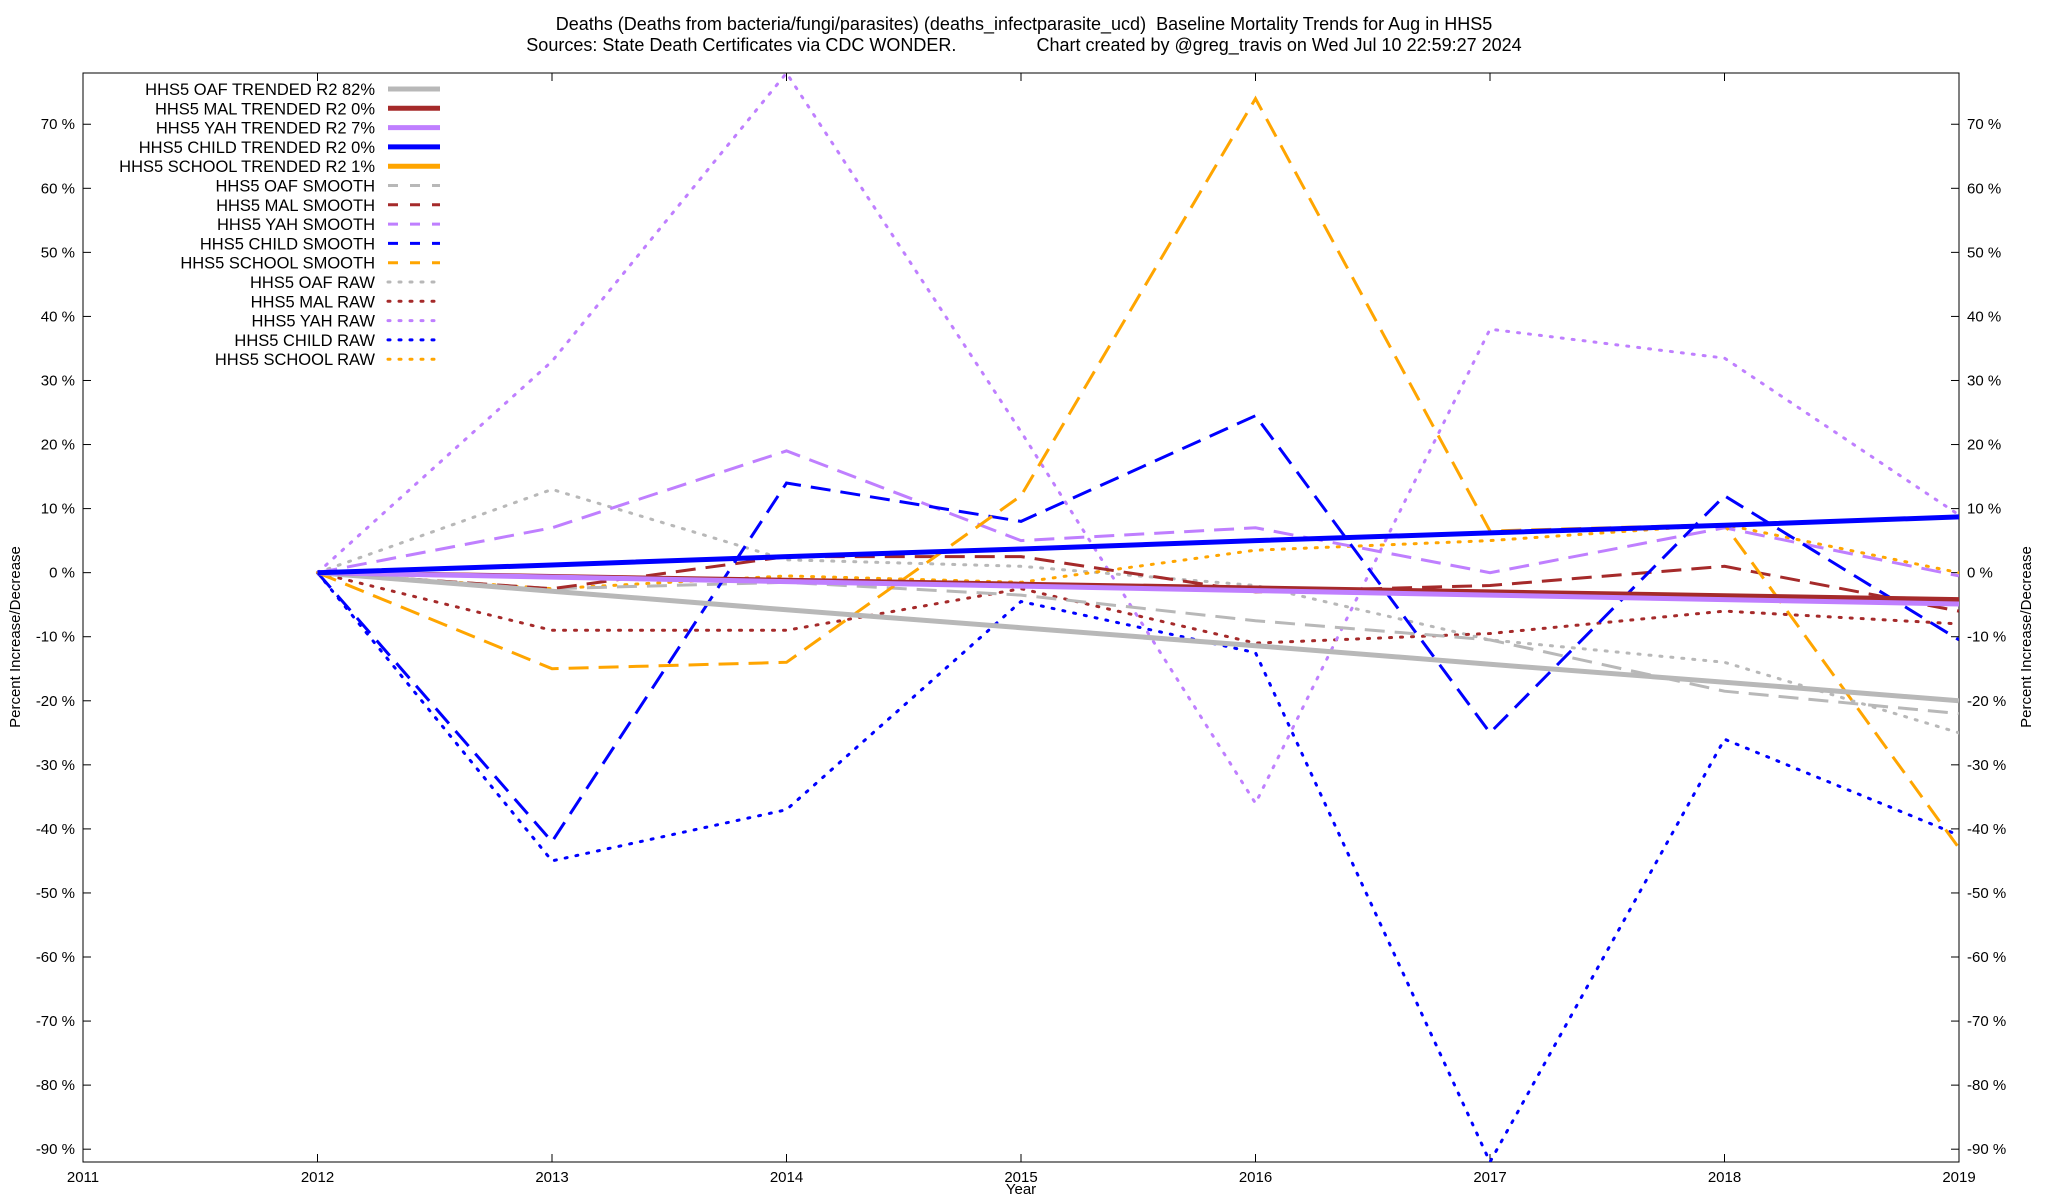 This screenshot has height=1200, width=2048. I want to click on y-tick-label-right: -60 %, so click(1986, 957).